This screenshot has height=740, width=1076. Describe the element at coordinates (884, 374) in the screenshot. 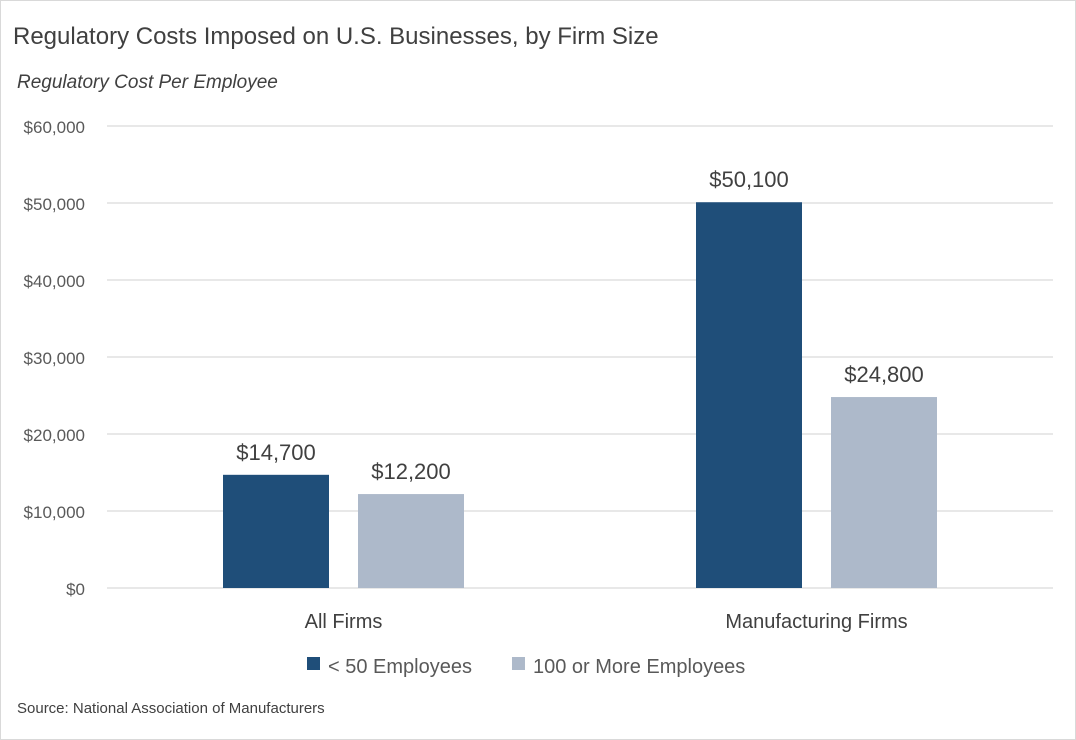

I see `bar-value-label: $24,800` at that location.